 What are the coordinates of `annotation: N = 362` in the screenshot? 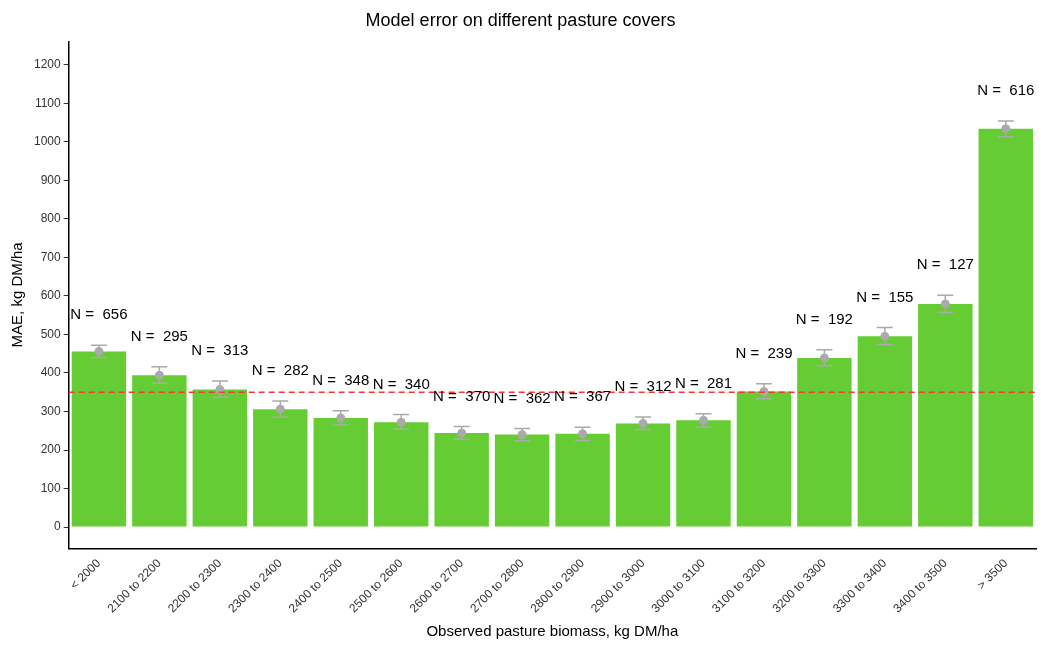 It's located at (522, 397).